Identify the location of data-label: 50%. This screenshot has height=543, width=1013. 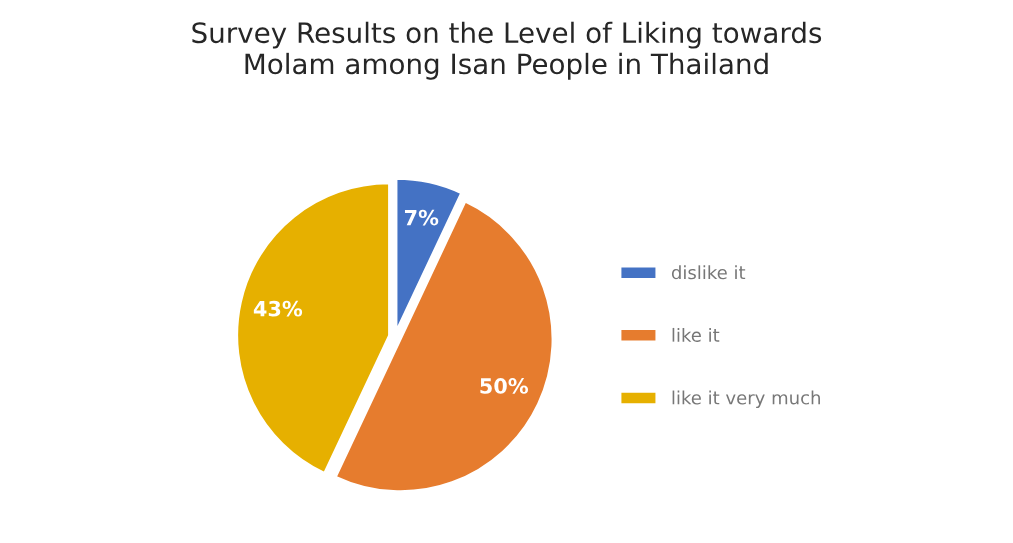
(504, 386).